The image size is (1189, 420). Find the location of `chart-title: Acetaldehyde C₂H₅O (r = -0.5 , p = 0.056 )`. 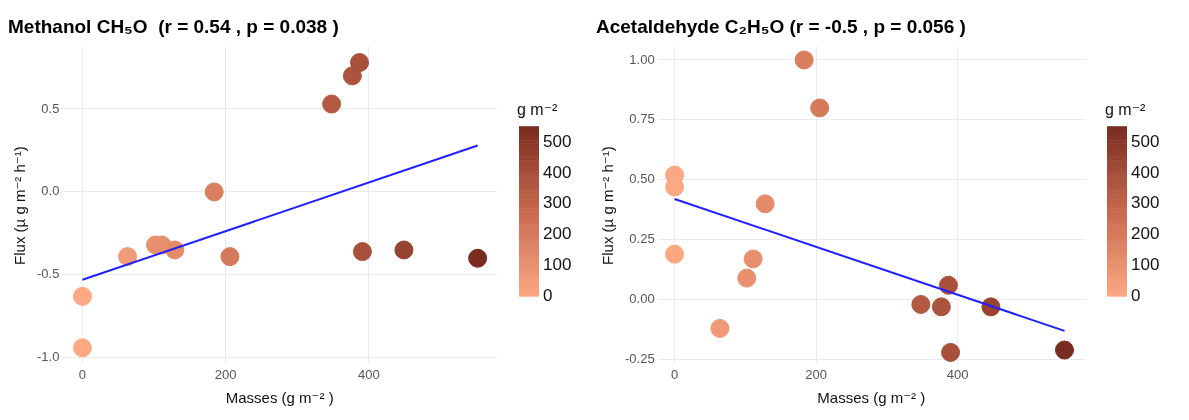

chart-title: Acetaldehyde C₂H₅O (r = -0.5 , p = 0.056 ) is located at coordinates (781, 26).